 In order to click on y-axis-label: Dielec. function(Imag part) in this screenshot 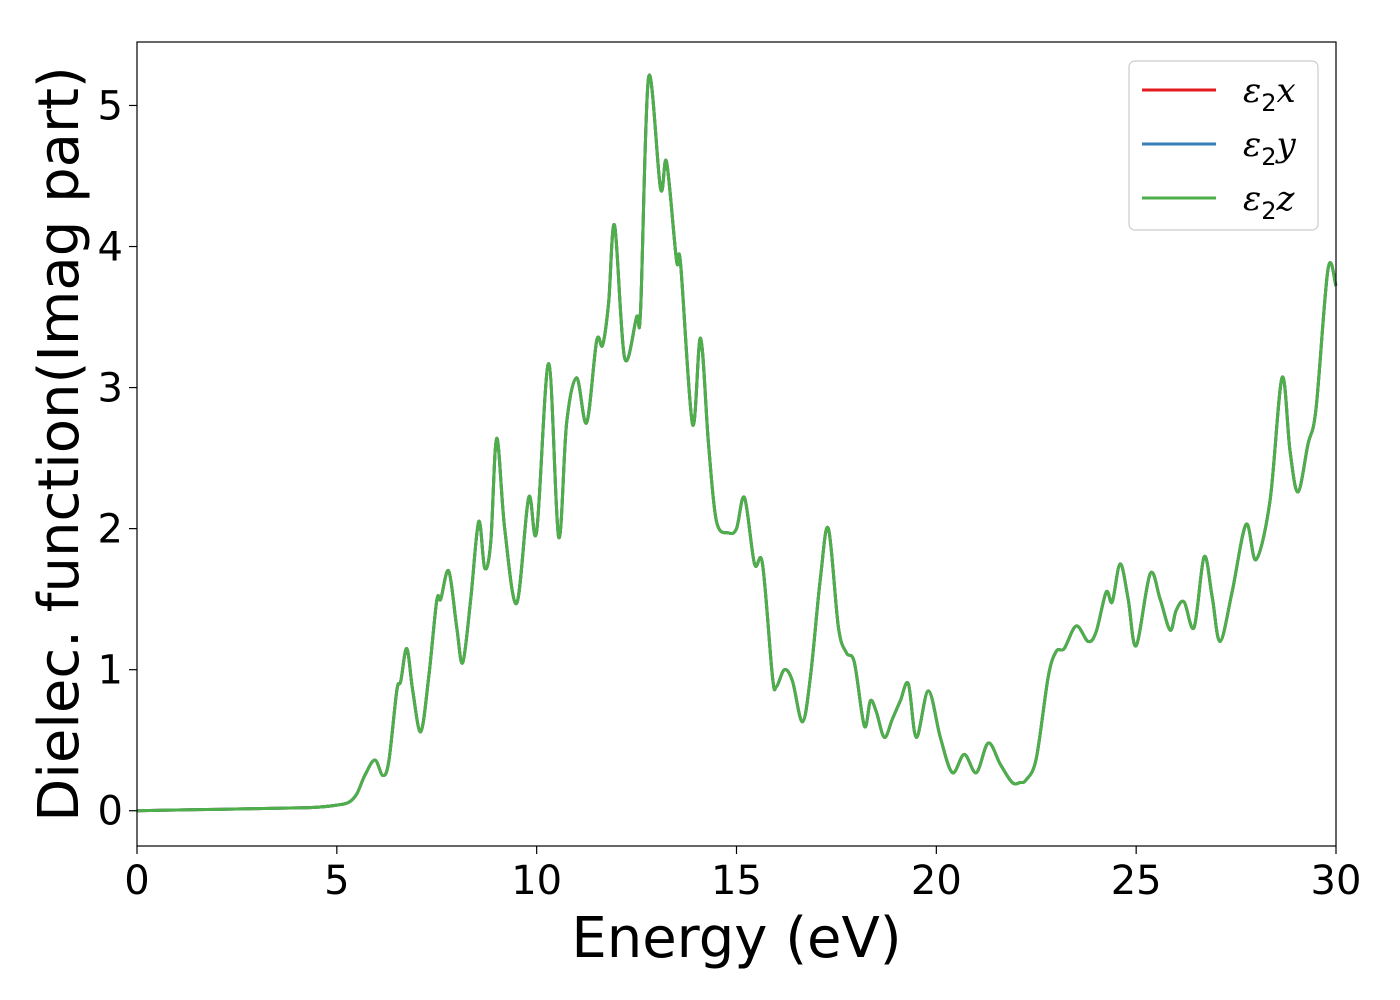, I will do `click(59, 444)`.